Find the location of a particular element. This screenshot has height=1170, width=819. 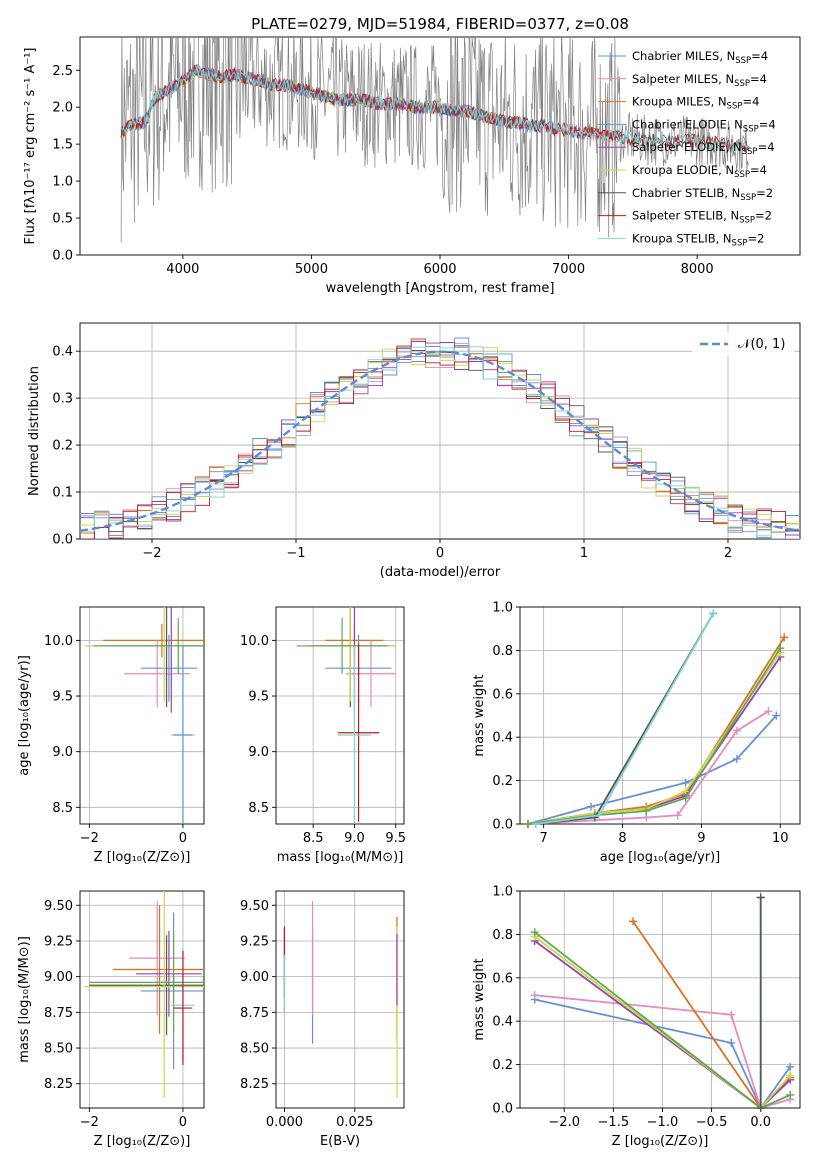

age_vs_mass-panel: 8.5 9.0 9.5 8.5 9.0 9.5 10.0 mass [log₁₀(M/M⊙)] is located at coordinates (323, 735).